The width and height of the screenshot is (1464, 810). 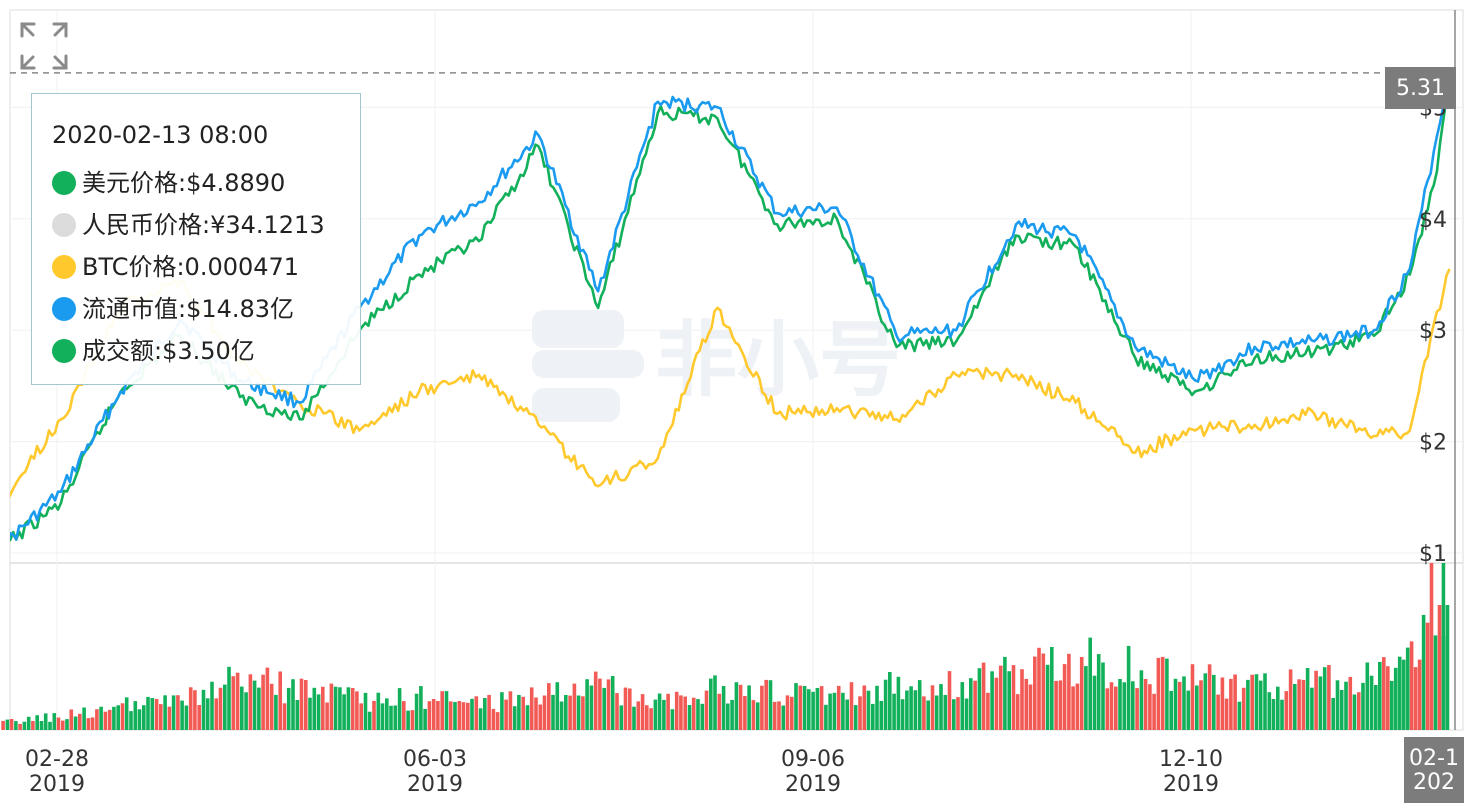 I want to click on y-tick-label: $1, so click(x=1433, y=554).